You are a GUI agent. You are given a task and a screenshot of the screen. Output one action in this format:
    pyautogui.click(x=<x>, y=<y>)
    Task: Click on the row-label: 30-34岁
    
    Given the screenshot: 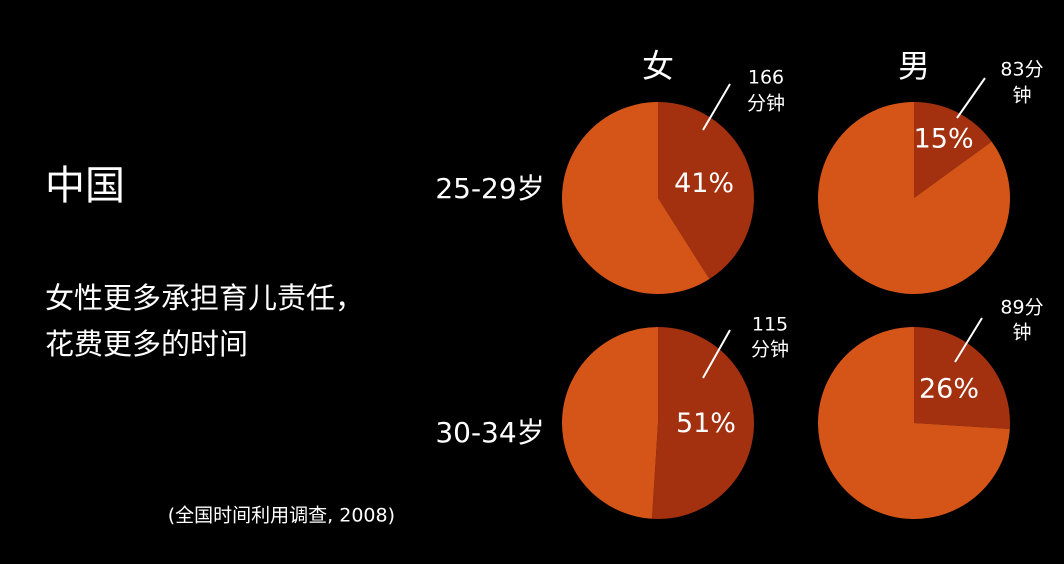 What is the action you would take?
    pyautogui.click(x=489, y=432)
    